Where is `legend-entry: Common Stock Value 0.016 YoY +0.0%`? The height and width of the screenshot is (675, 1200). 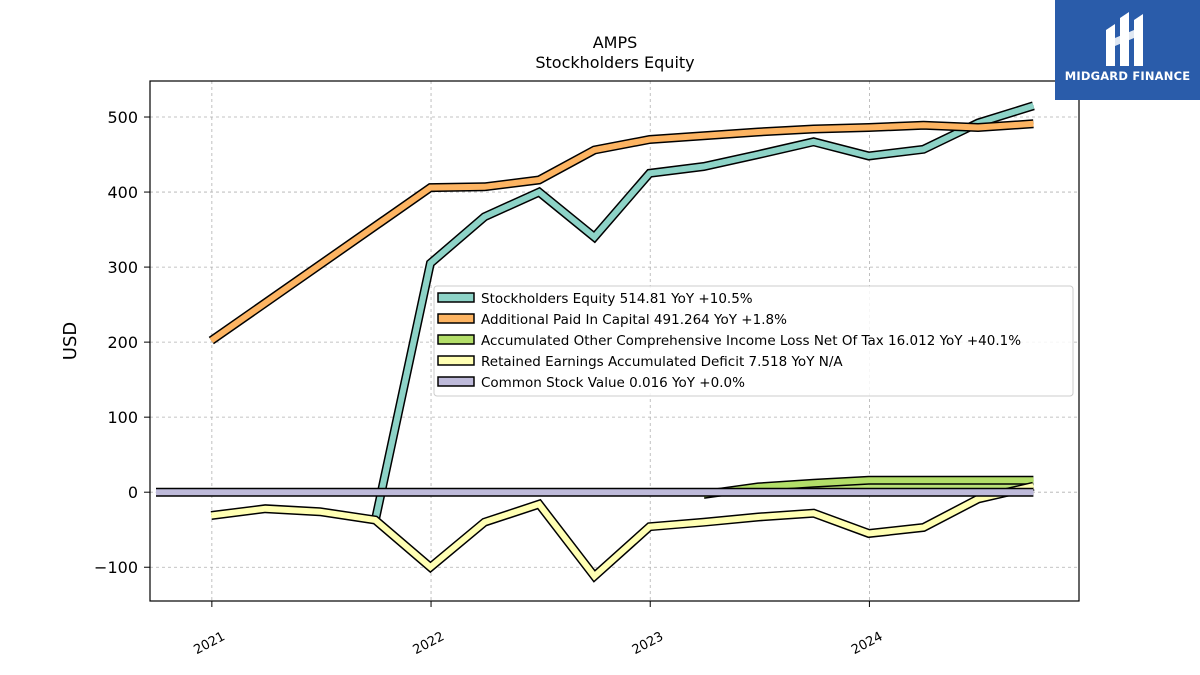
legend-entry: Common Stock Value 0.016 YoY +0.0% is located at coordinates (613, 383).